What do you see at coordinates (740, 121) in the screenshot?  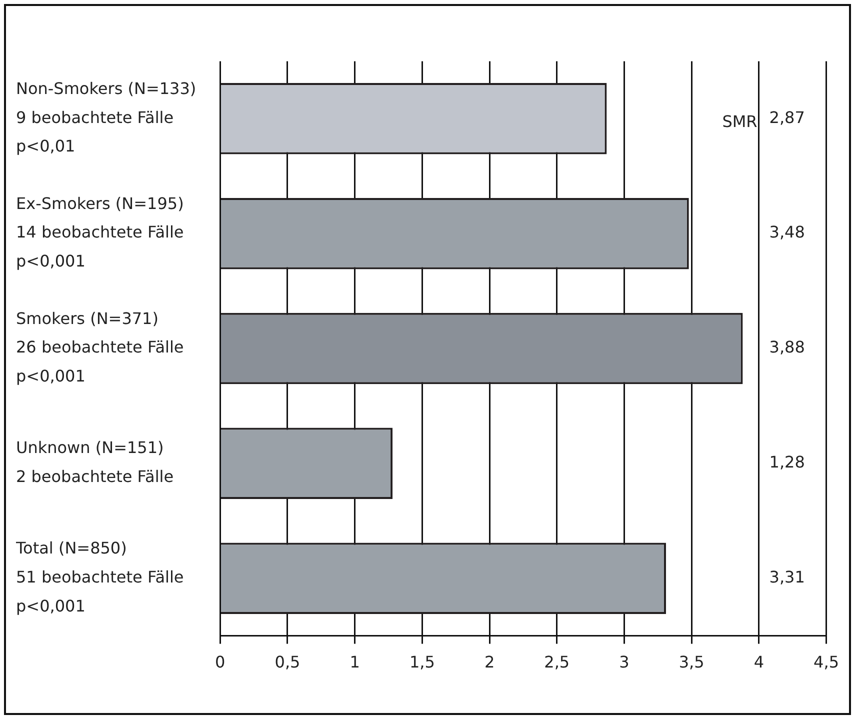 I see `annotation: SMR` at bounding box center [740, 121].